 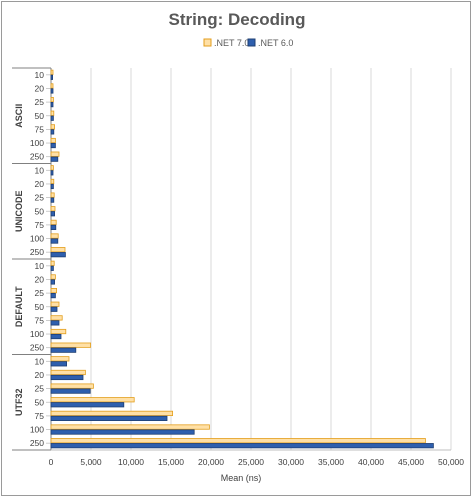 What do you see at coordinates (19, 260) in the screenshot?
I see `group-labels: ASCII UNICODE DEFAULT UTF32` at bounding box center [19, 260].